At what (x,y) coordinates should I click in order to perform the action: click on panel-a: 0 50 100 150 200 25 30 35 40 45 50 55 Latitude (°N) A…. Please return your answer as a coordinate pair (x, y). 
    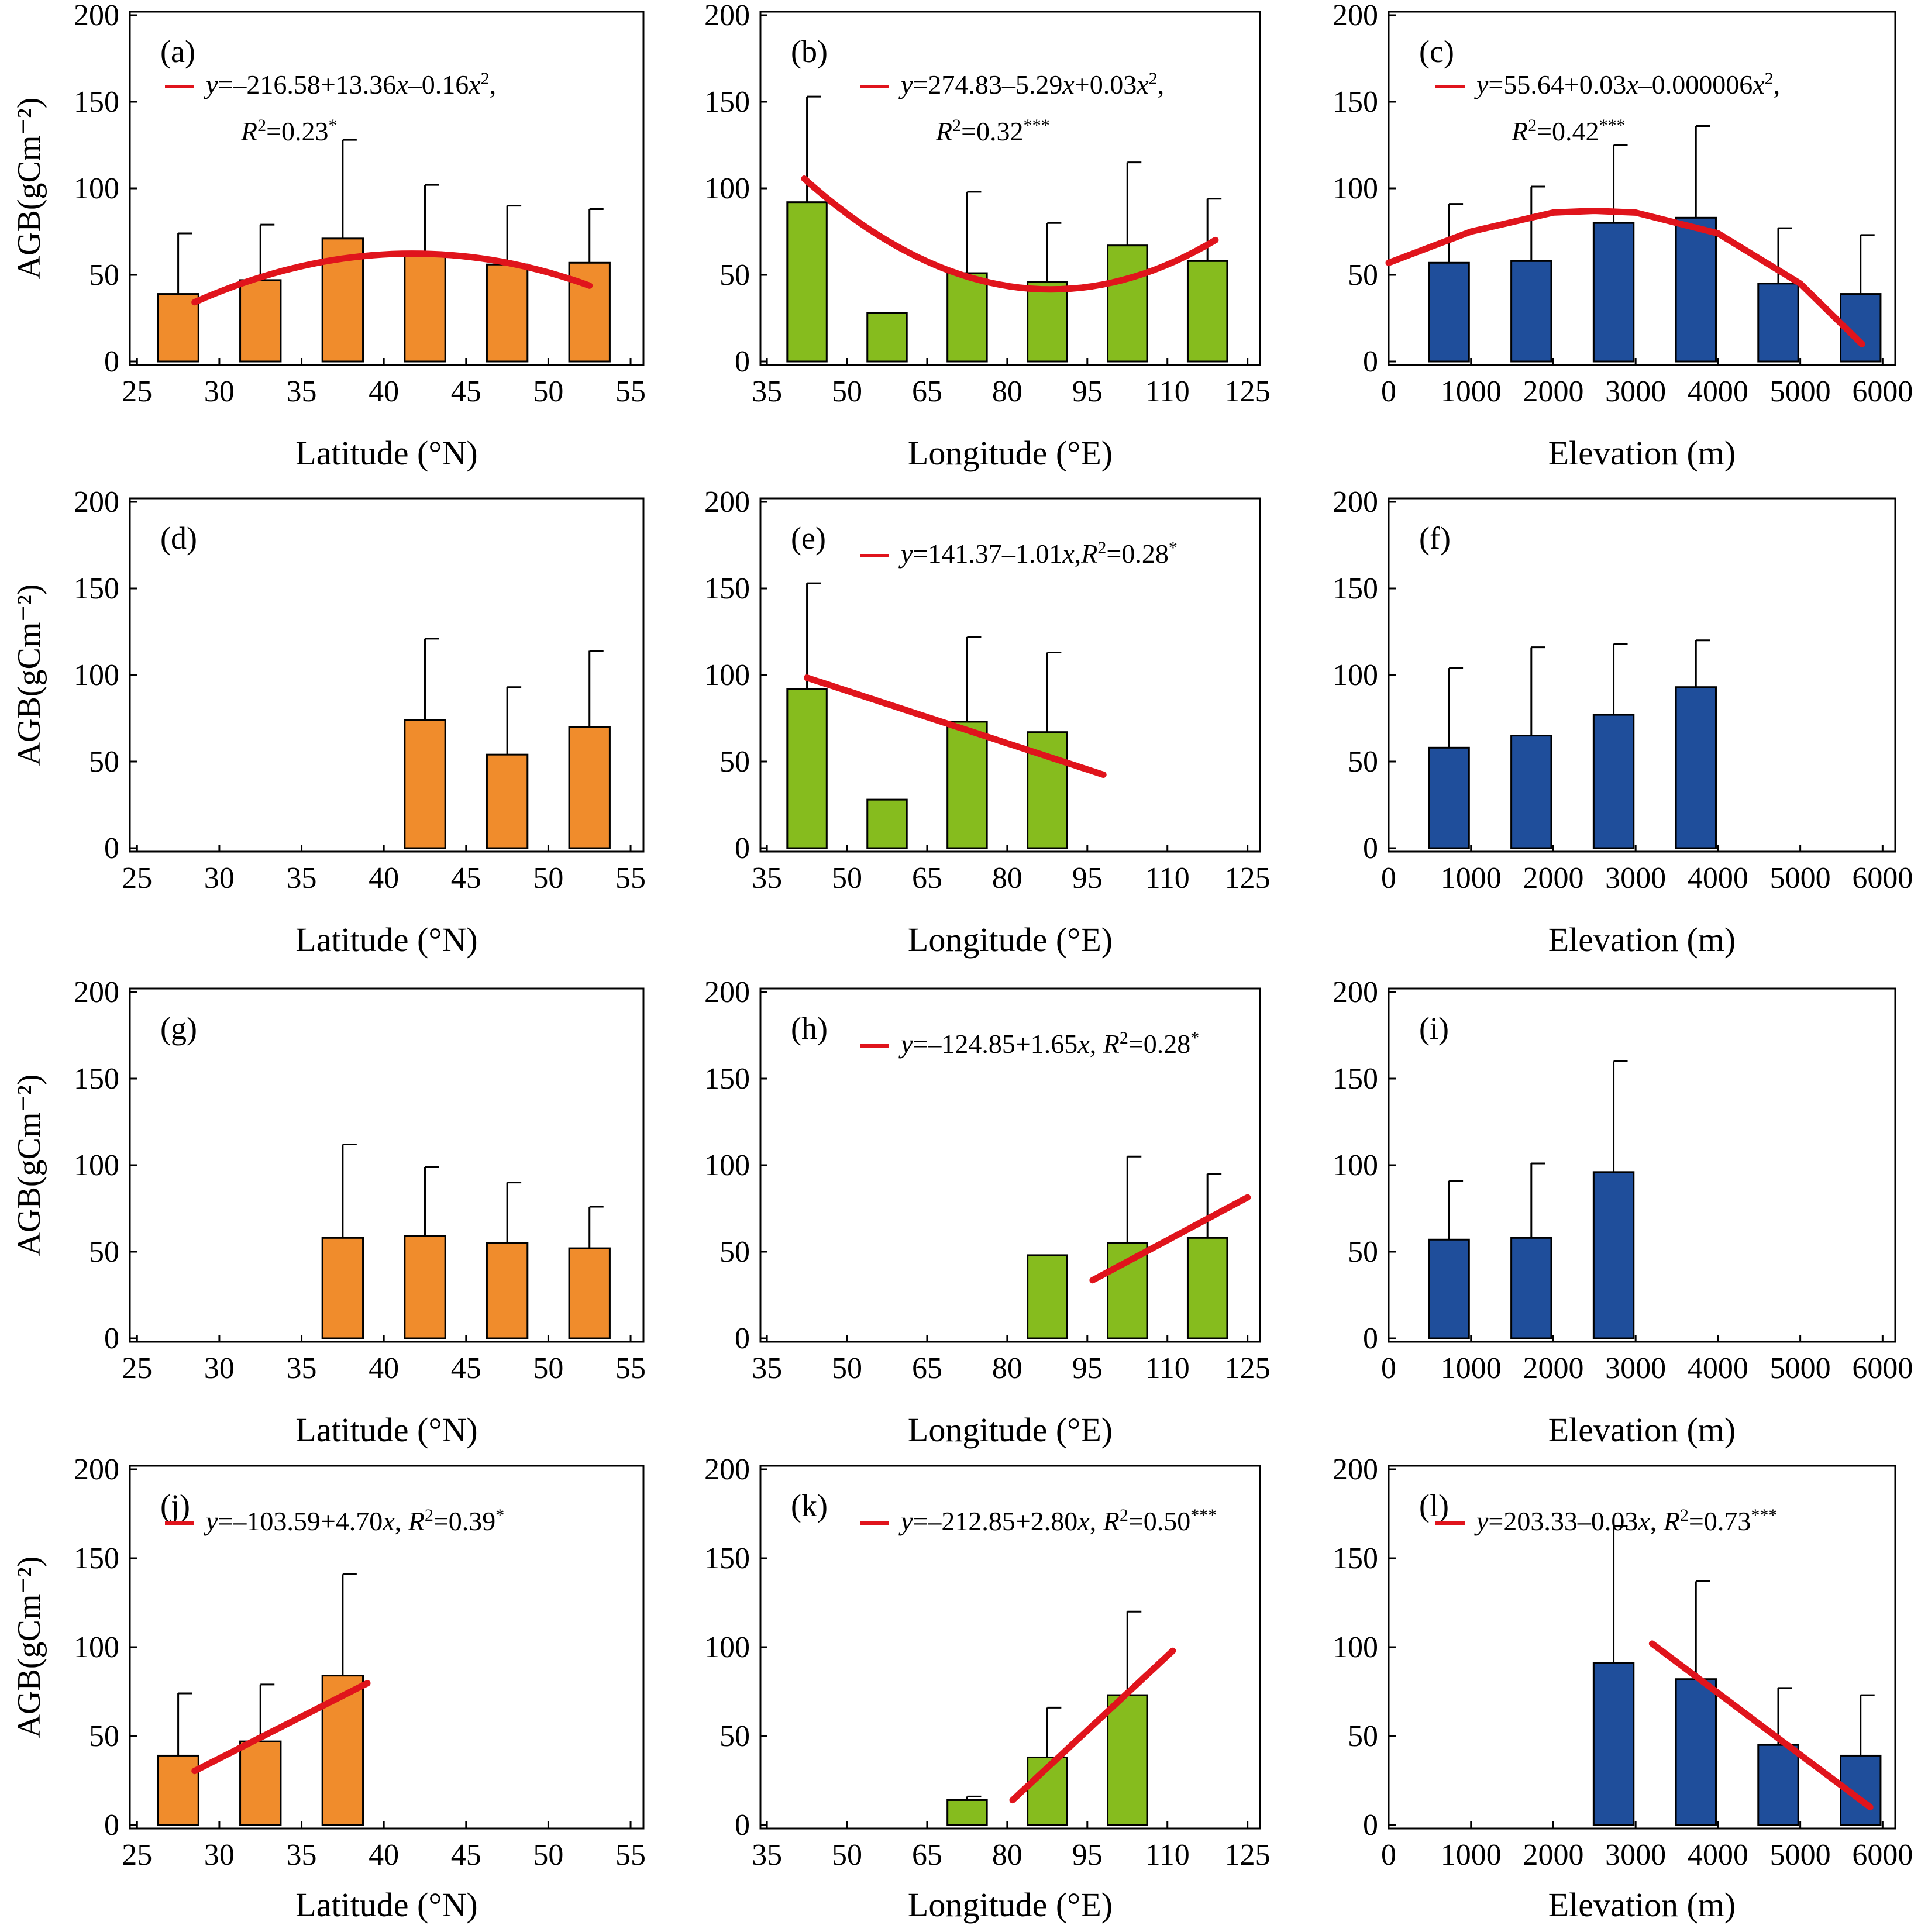
    Looking at the image, I should click on (328, 236).